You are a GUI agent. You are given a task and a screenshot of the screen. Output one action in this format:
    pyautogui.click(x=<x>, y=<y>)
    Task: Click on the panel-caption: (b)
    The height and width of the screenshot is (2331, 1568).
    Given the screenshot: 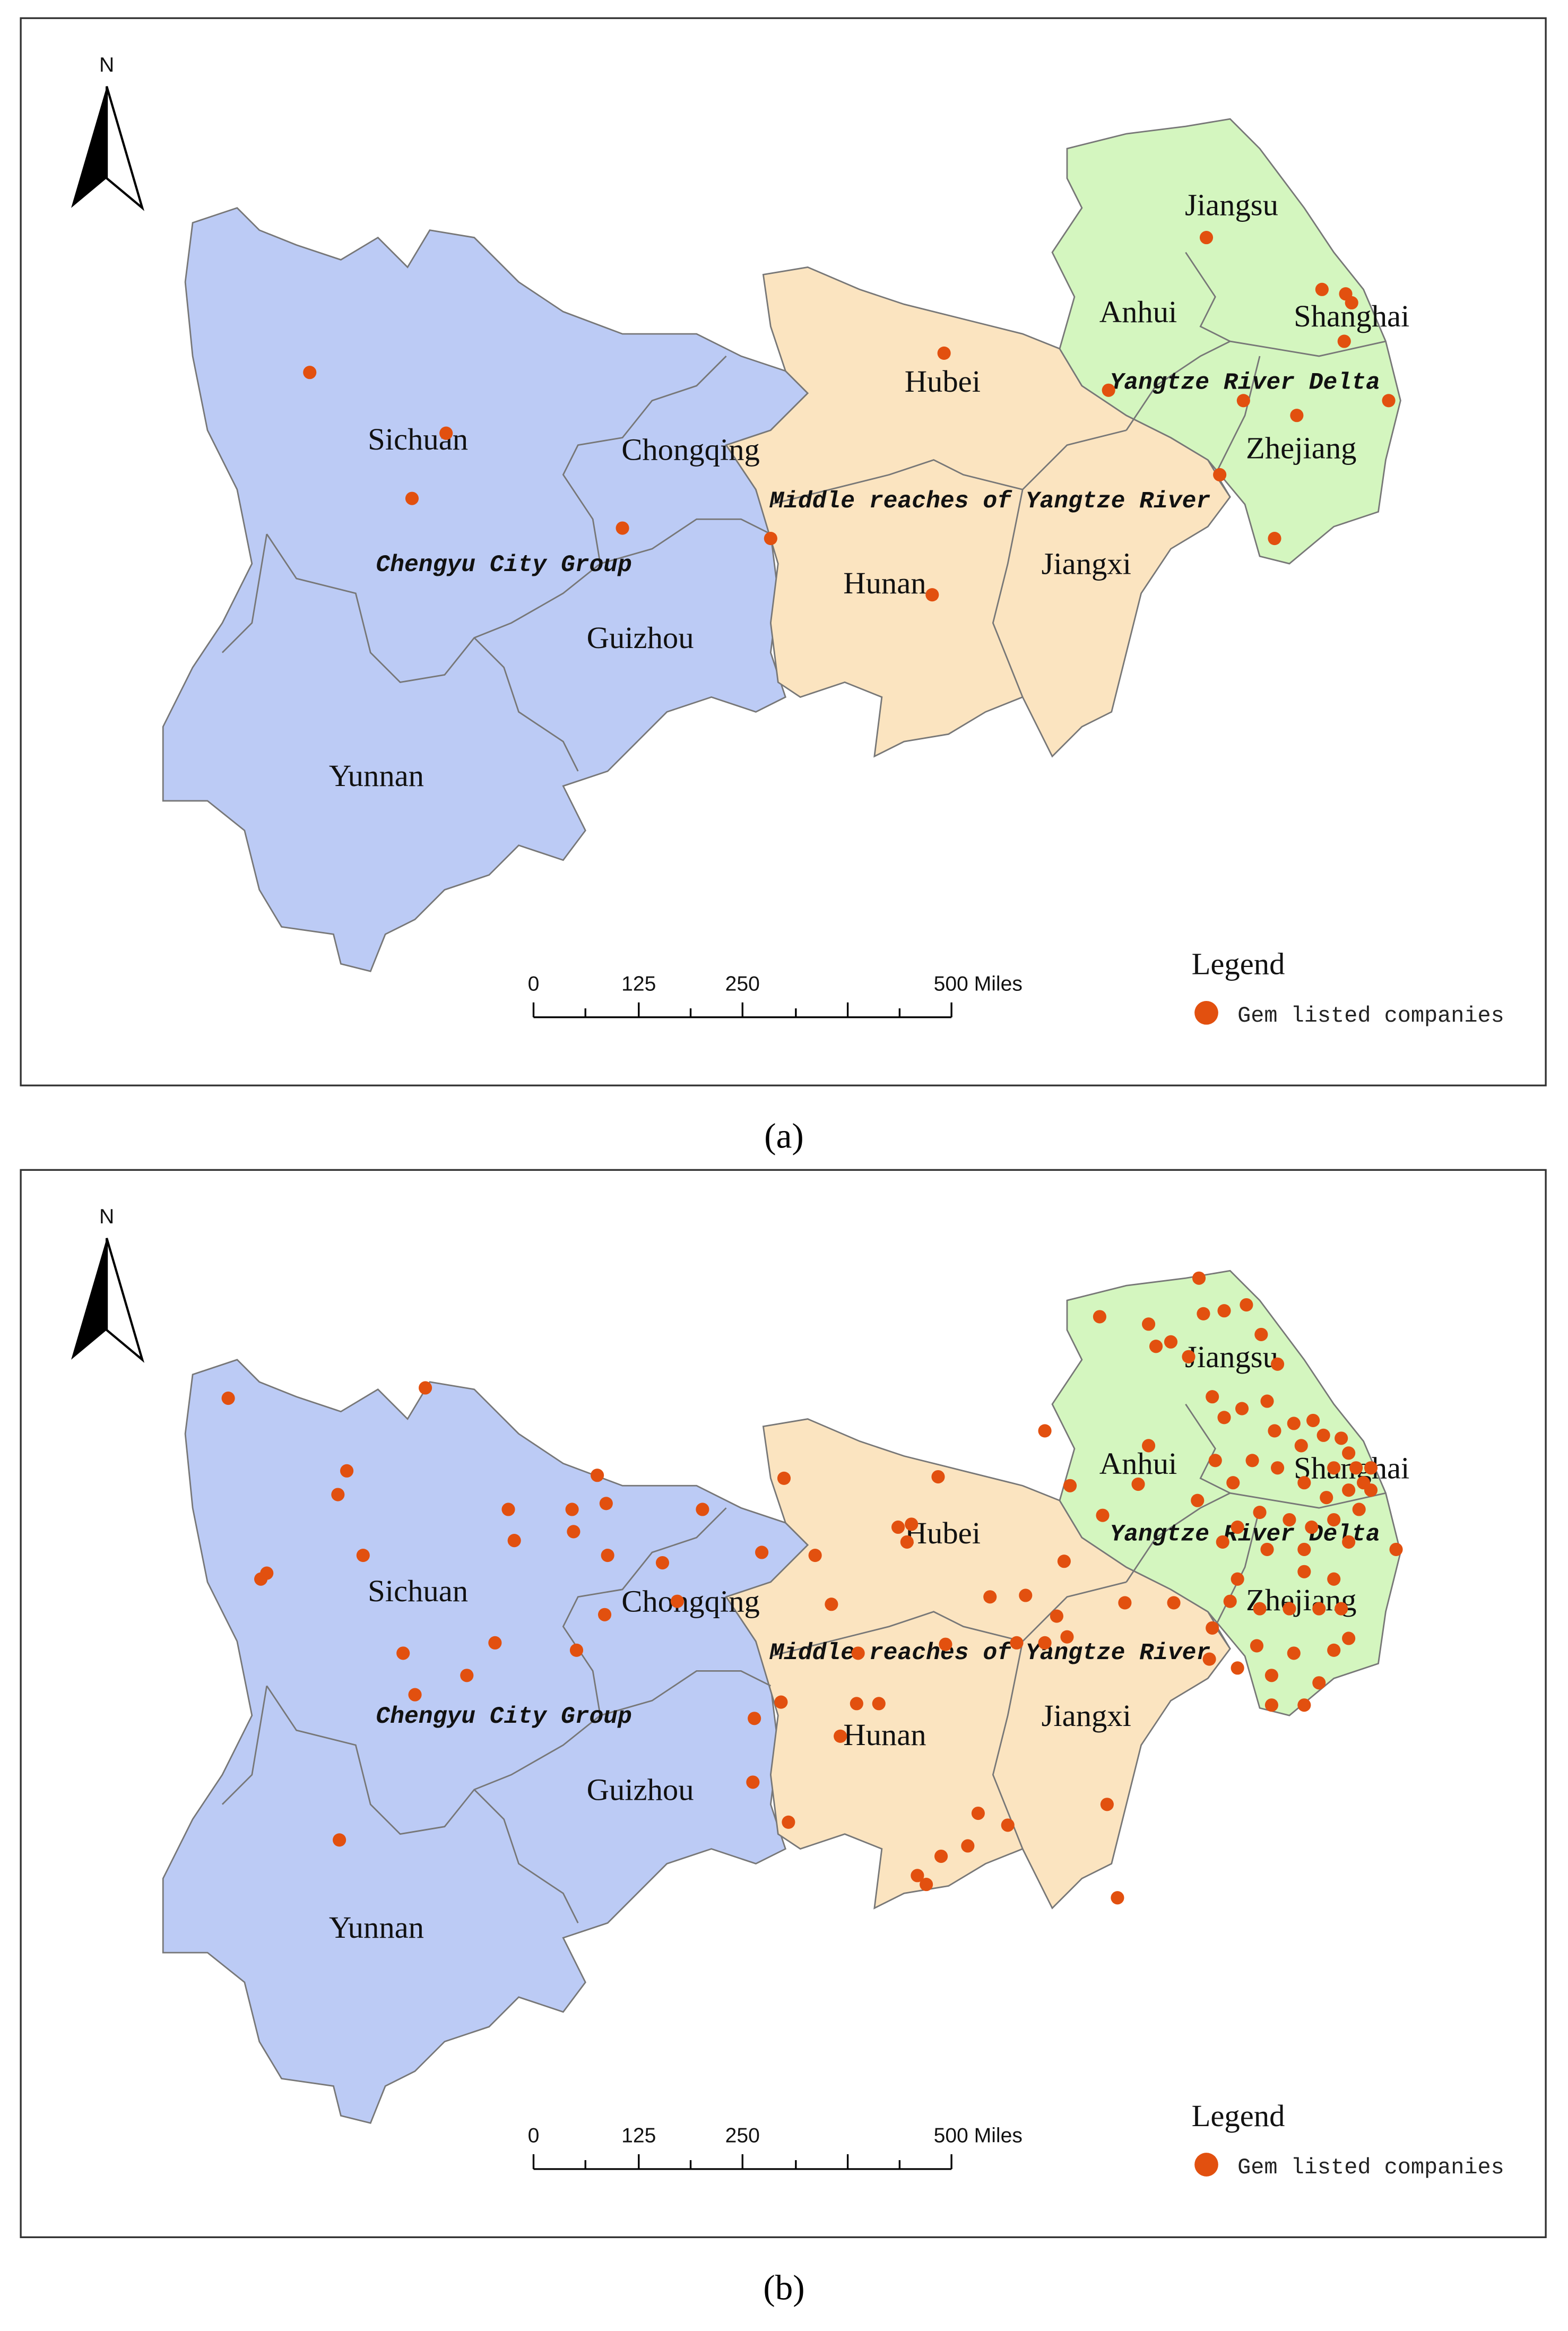 What is the action you would take?
    pyautogui.click(x=783, y=2288)
    